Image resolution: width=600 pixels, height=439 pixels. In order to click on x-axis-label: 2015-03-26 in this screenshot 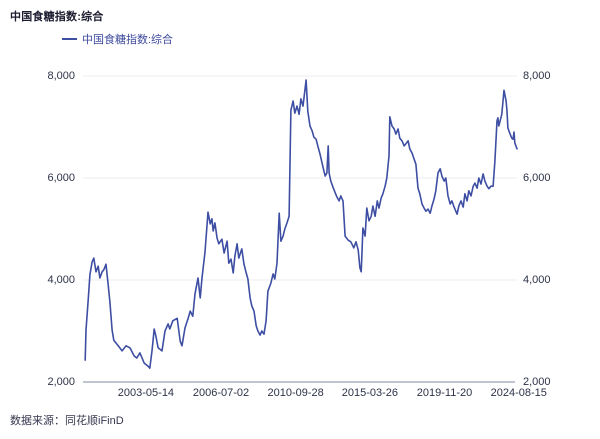, I will do `click(369, 393)`.